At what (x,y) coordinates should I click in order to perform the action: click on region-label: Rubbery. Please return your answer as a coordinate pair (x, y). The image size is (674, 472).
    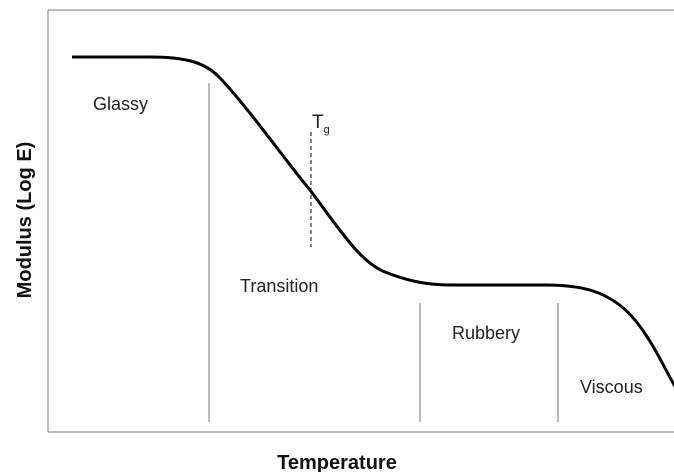
    Looking at the image, I should click on (486, 333).